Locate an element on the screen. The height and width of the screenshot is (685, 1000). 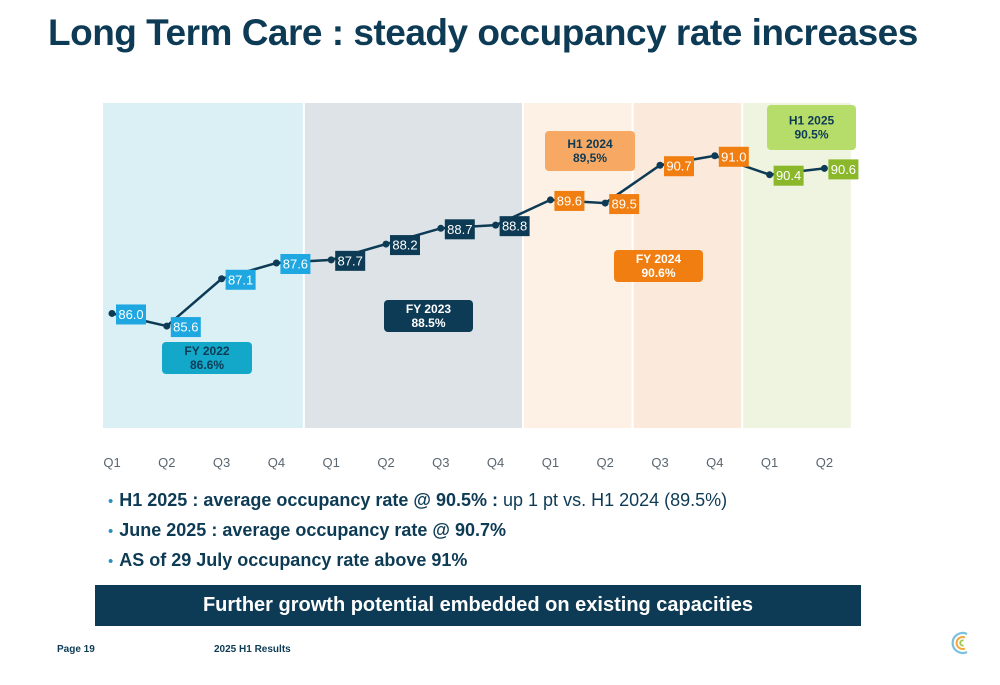
value-label-14: 90.6 is located at coordinates (843, 169).